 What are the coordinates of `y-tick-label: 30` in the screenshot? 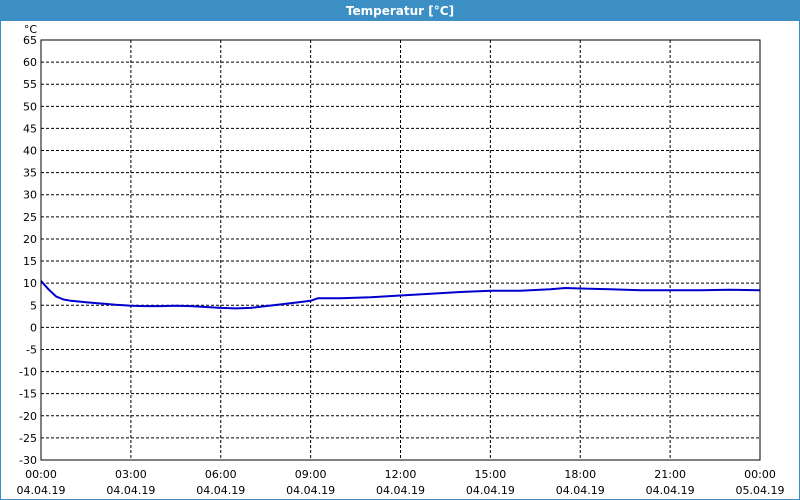 It's located at (30, 195).